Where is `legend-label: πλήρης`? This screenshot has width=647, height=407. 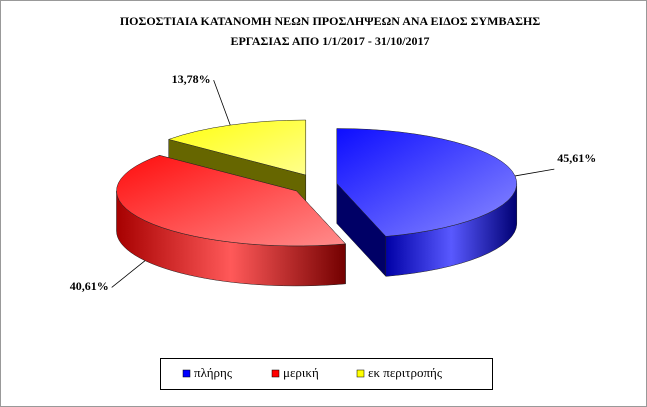
legend-label: πλήρης is located at coordinates (213, 372).